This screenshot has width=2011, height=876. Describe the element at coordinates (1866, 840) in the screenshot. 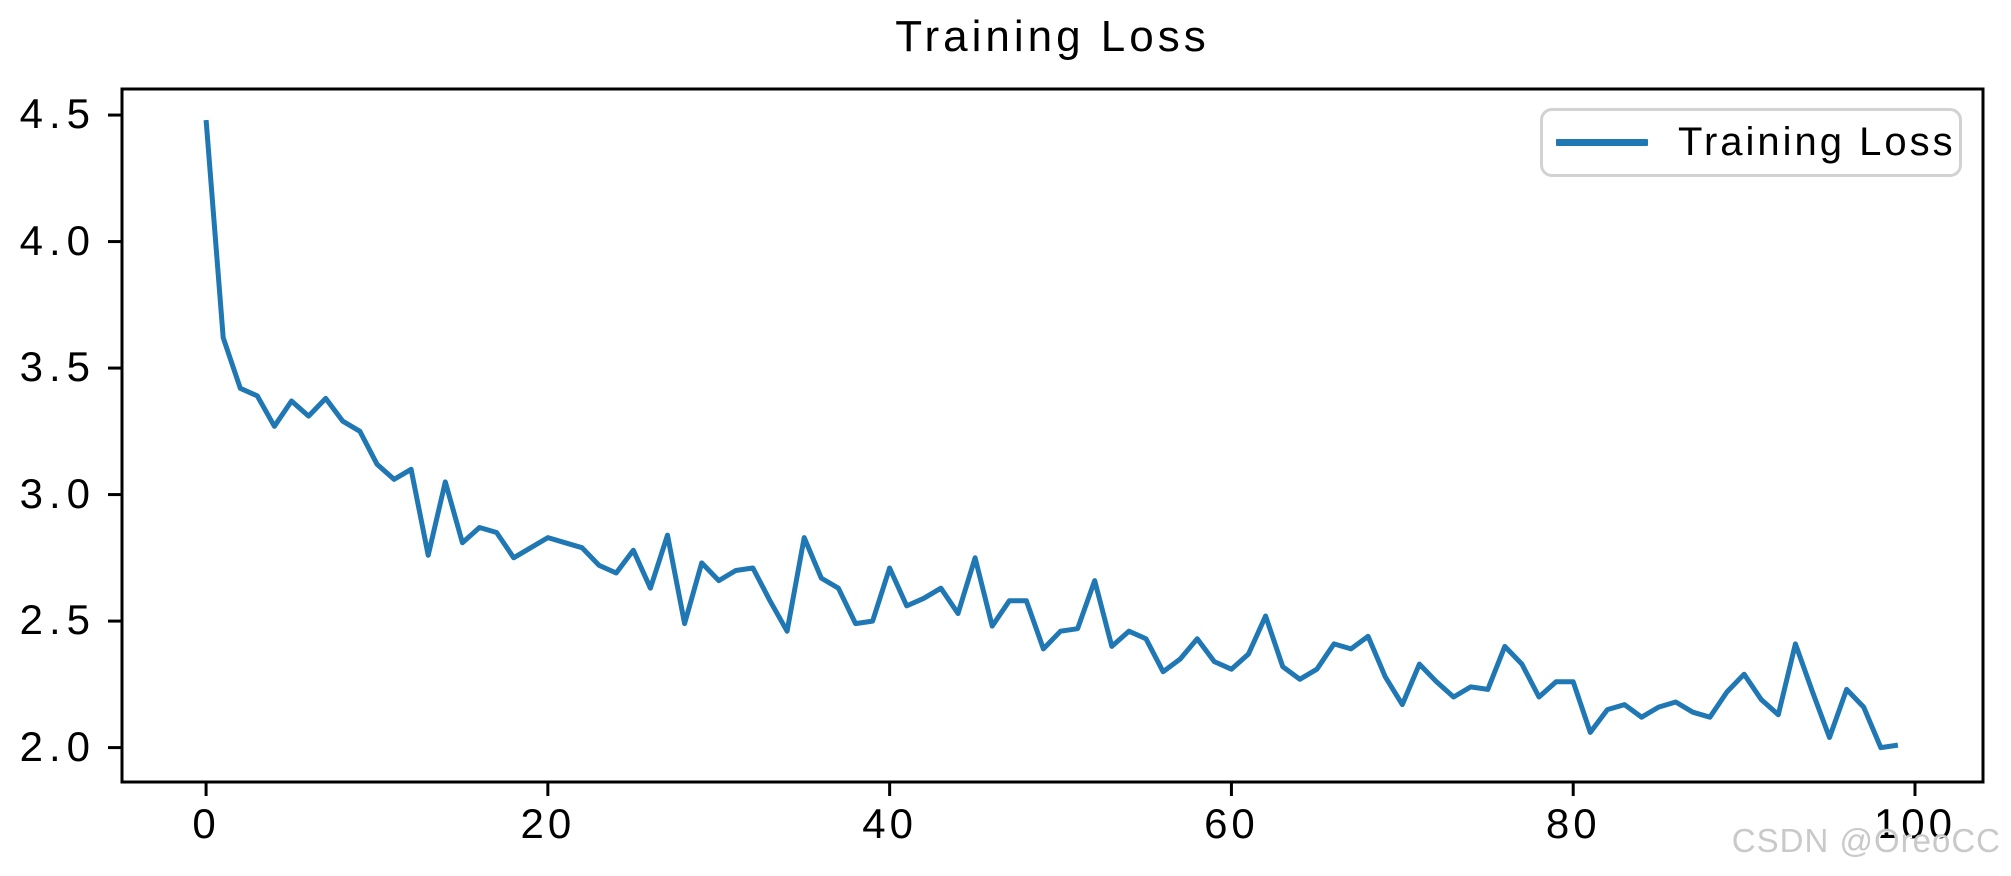

I see `watermark: CSDN @OreoCC` at that location.